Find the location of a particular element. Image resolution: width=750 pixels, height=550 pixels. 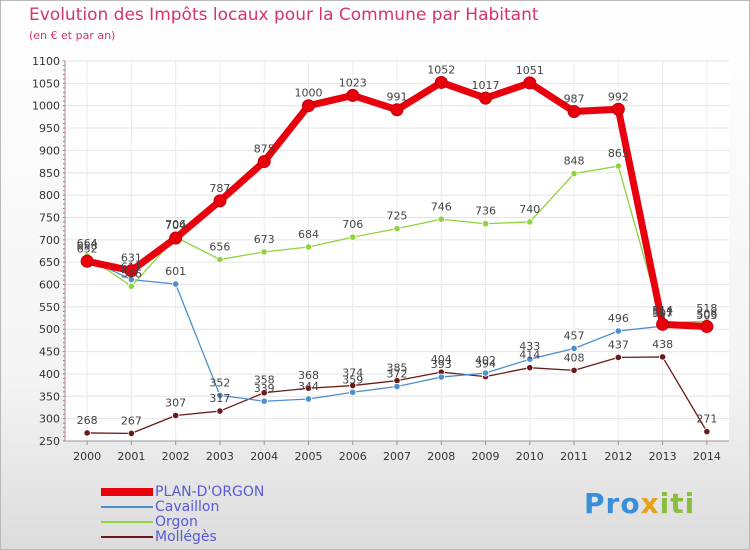

data-label-orgon: 865 is located at coordinates (618, 153).